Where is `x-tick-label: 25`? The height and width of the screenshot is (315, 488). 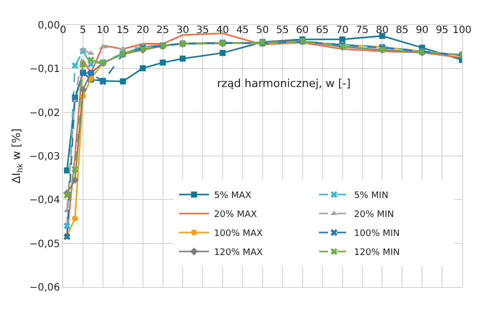 x-tick-label: 25 is located at coordinates (163, 30).